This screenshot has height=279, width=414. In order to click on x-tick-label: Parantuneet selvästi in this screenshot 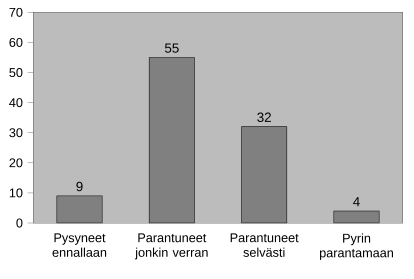, I will do `click(264, 245)`.